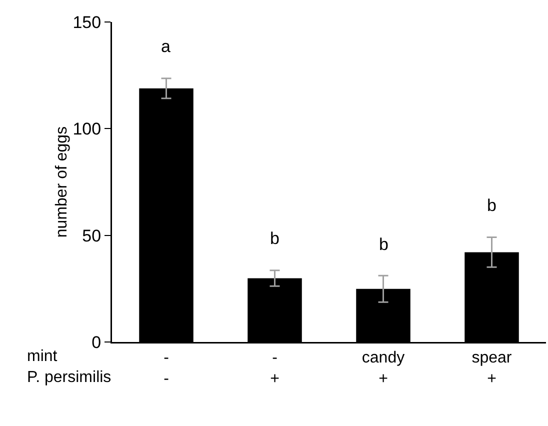  Describe the element at coordinates (69, 377) in the screenshot. I see `text: P. persimilis` at that location.